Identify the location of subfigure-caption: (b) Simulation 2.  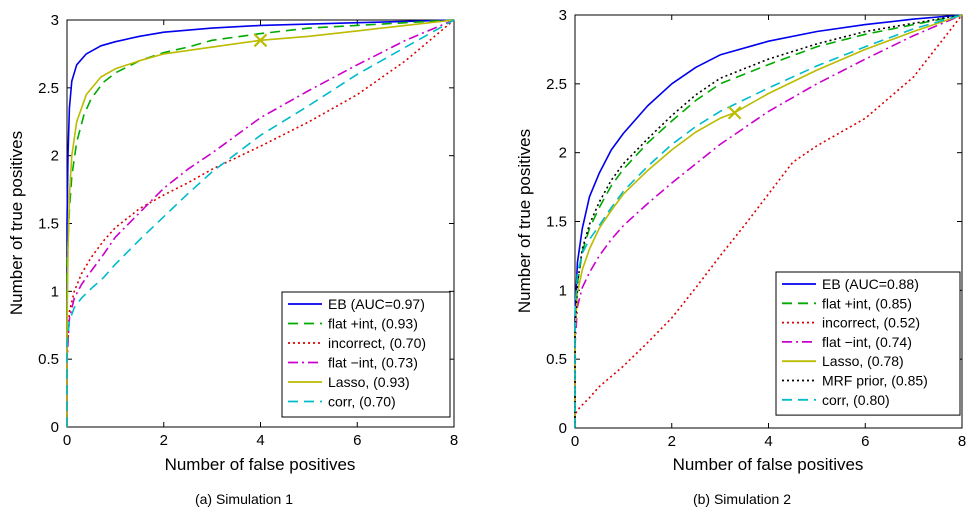
(742, 499).